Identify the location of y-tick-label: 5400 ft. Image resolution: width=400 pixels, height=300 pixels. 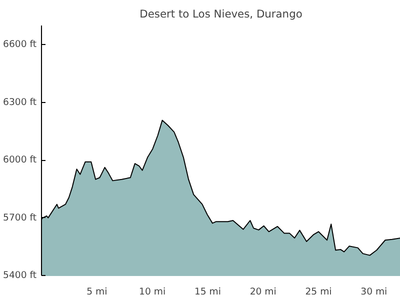
(20, 275).